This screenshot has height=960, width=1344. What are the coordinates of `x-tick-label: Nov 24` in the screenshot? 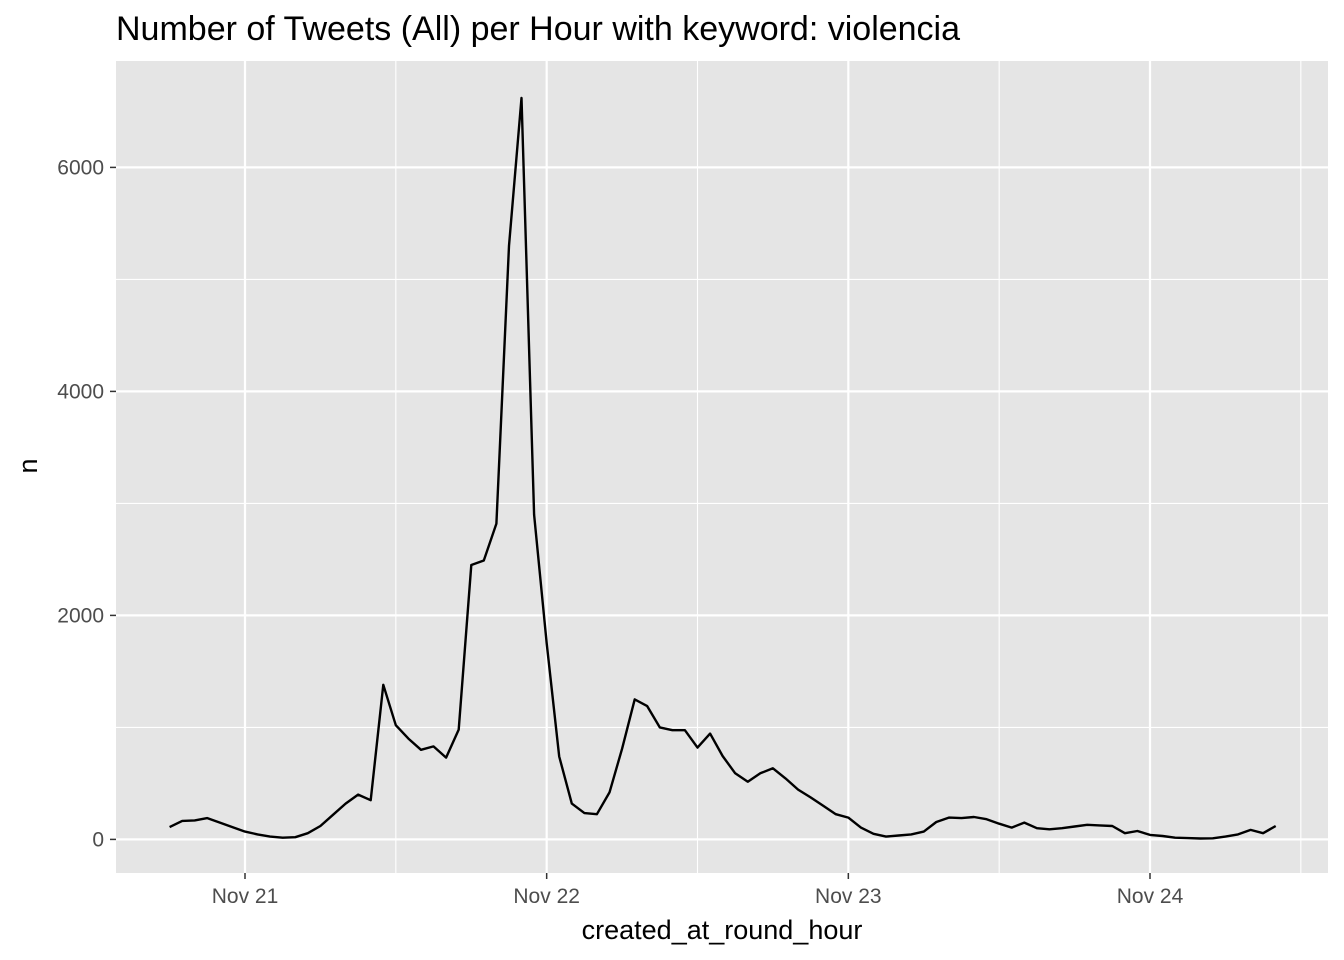 It's located at (1150, 896).